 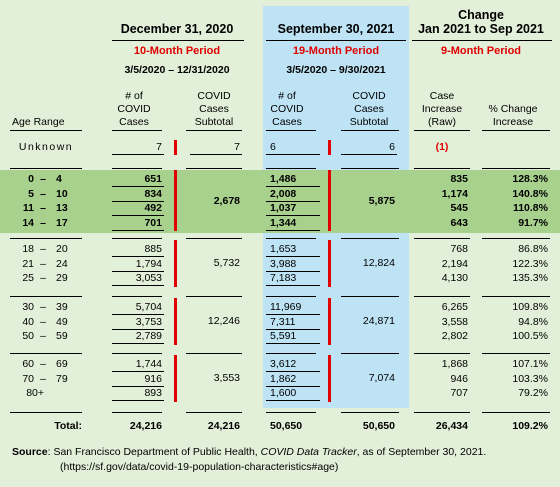 What do you see at coordinates (28, 249) in the screenshot?
I see `age-range-low: 18` at bounding box center [28, 249].